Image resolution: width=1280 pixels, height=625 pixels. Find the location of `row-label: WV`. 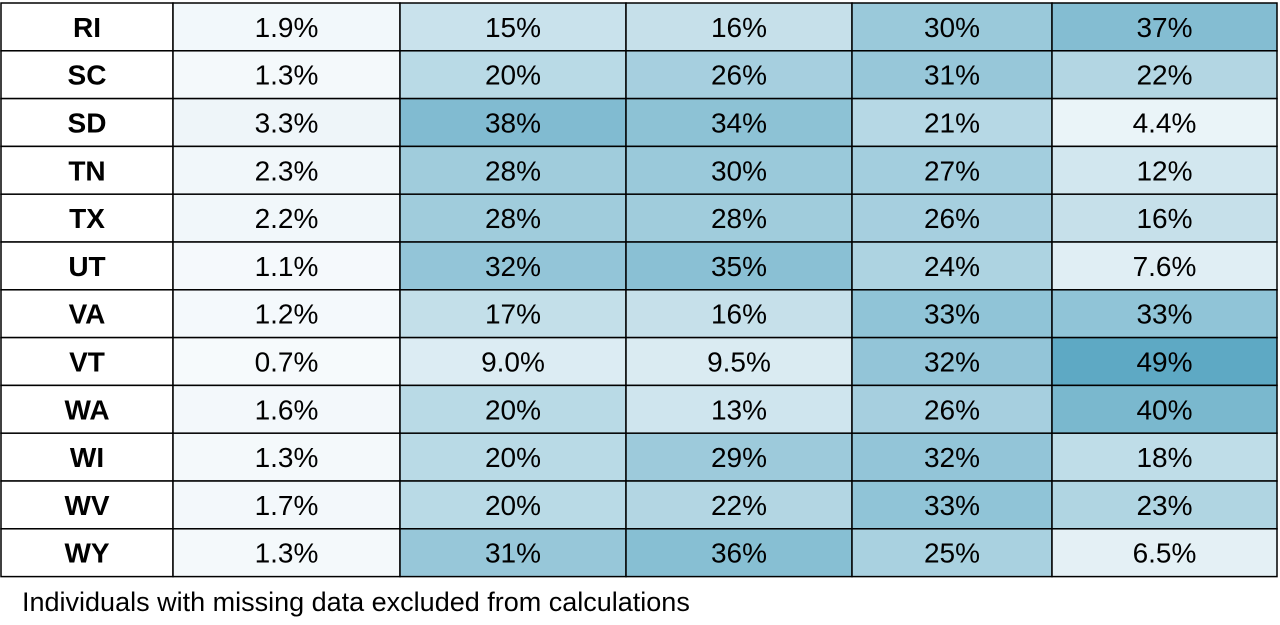

row-label: WV is located at coordinates (86, 505).